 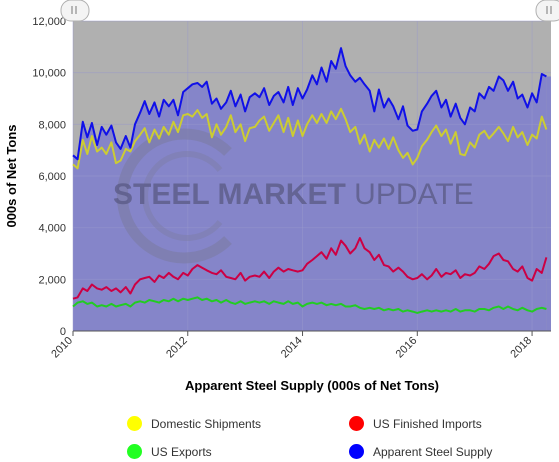 I want to click on y-tick-label: 6,000, so click(x=52, y=177).